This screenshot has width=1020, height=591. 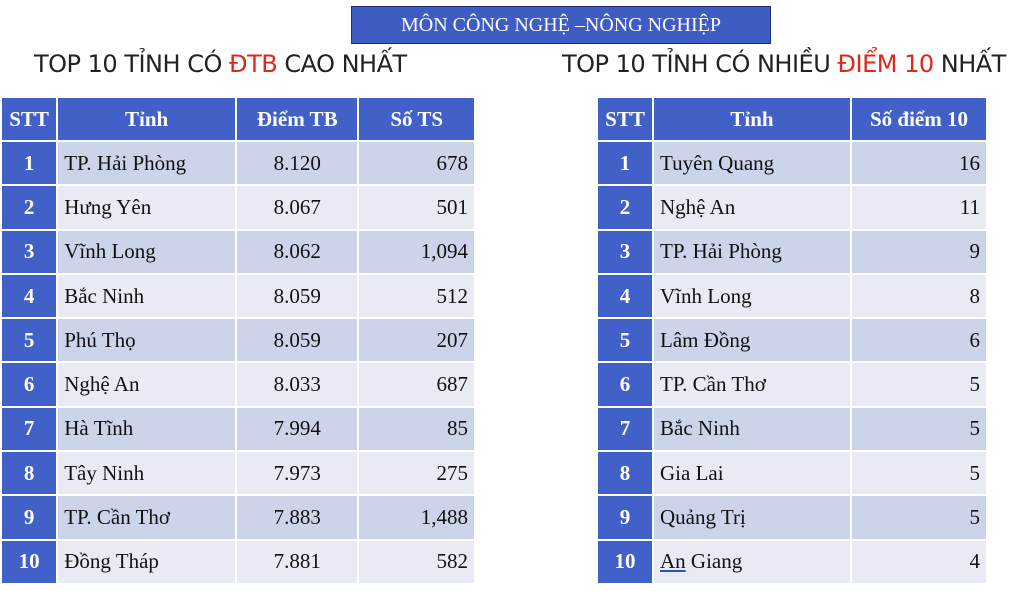 I want to click on table-row: 2 Hưng Yên 8.067 501, so click(x=238, y=207).